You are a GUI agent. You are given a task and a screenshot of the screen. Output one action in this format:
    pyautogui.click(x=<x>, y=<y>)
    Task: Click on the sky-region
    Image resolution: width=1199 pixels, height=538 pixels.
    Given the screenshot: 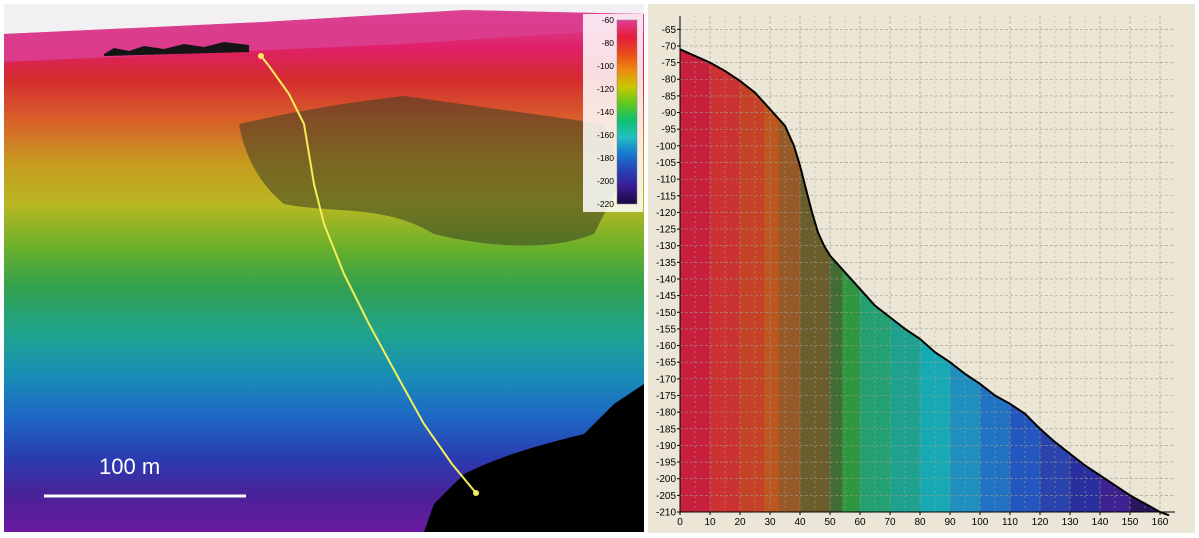 What is the action you would take?
    pyautogui.click(x=324, y=19)
    